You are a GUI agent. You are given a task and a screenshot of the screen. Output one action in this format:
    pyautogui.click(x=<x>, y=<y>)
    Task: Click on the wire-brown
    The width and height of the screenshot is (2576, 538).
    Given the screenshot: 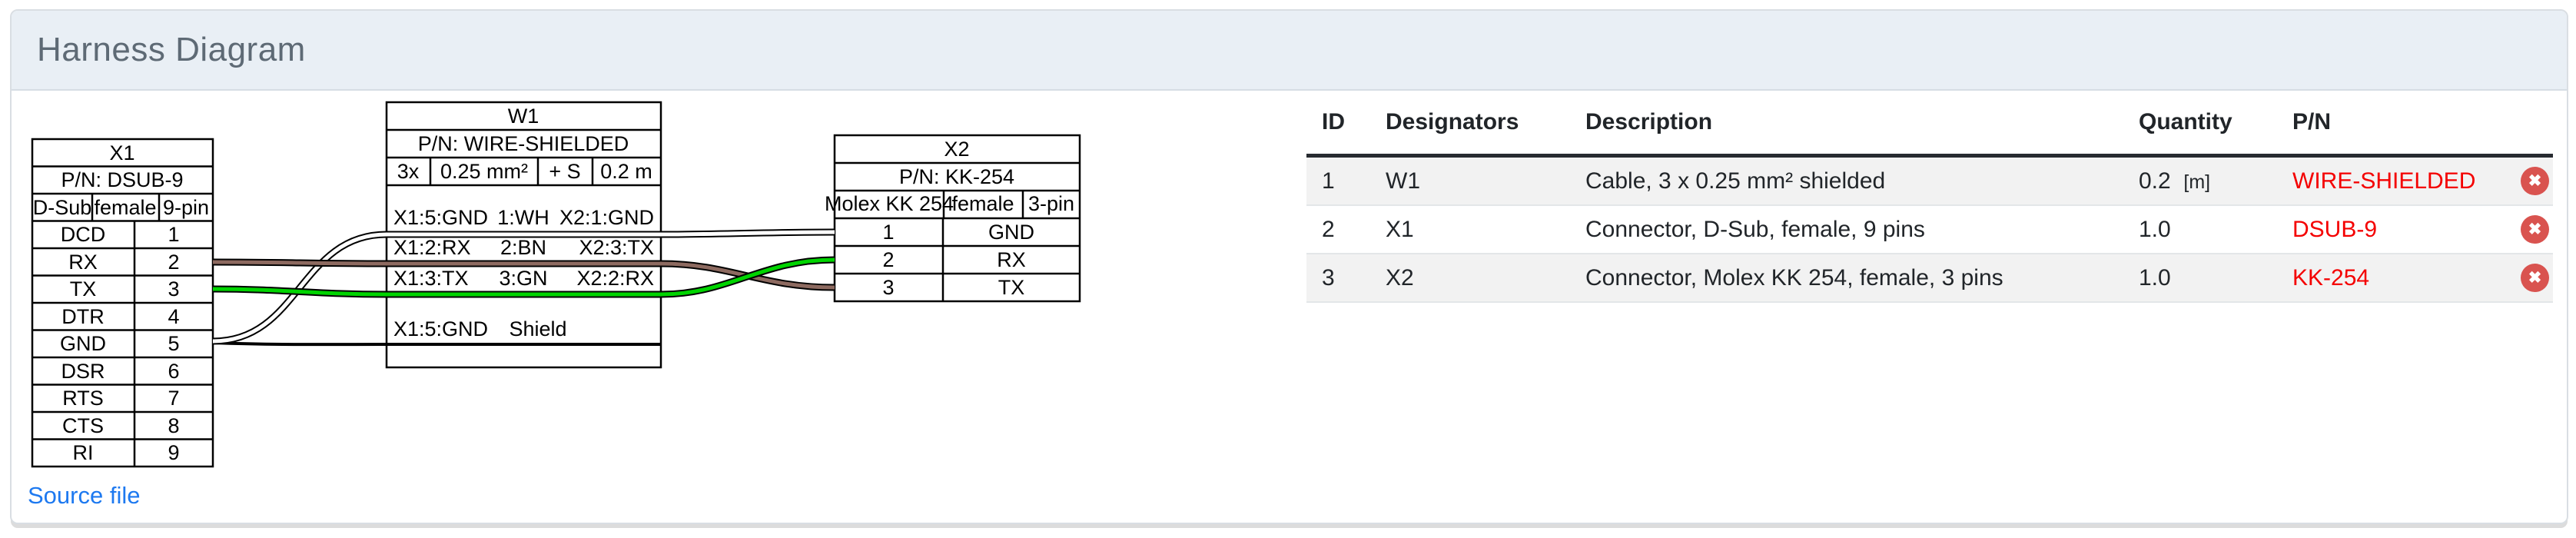 What is the action you would take?
    pyautogui.click(x=523, y=274)
    